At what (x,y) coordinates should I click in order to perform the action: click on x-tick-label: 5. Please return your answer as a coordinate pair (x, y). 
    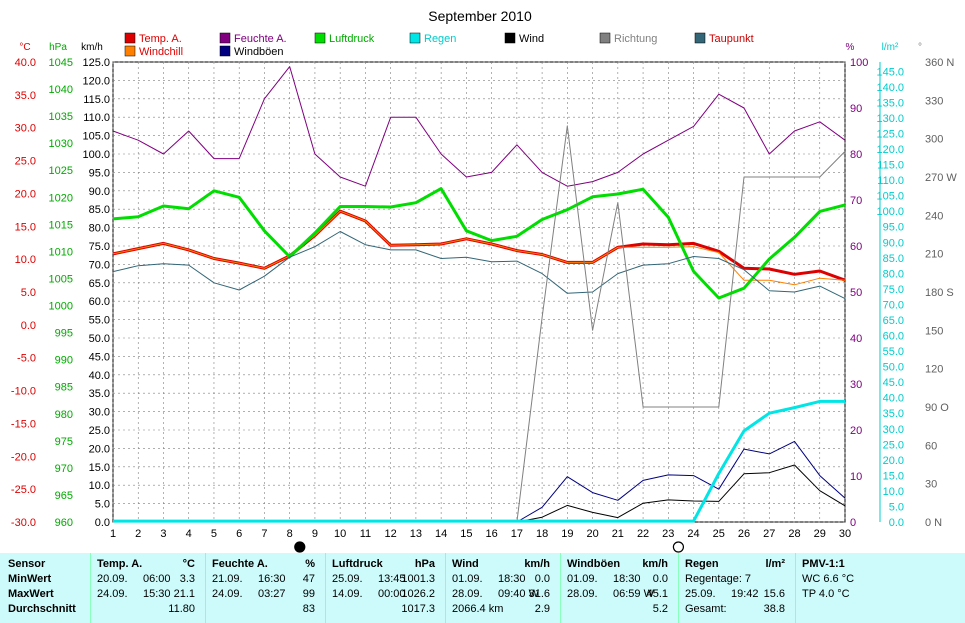
    Looking at the image, I should click on (214, 534).